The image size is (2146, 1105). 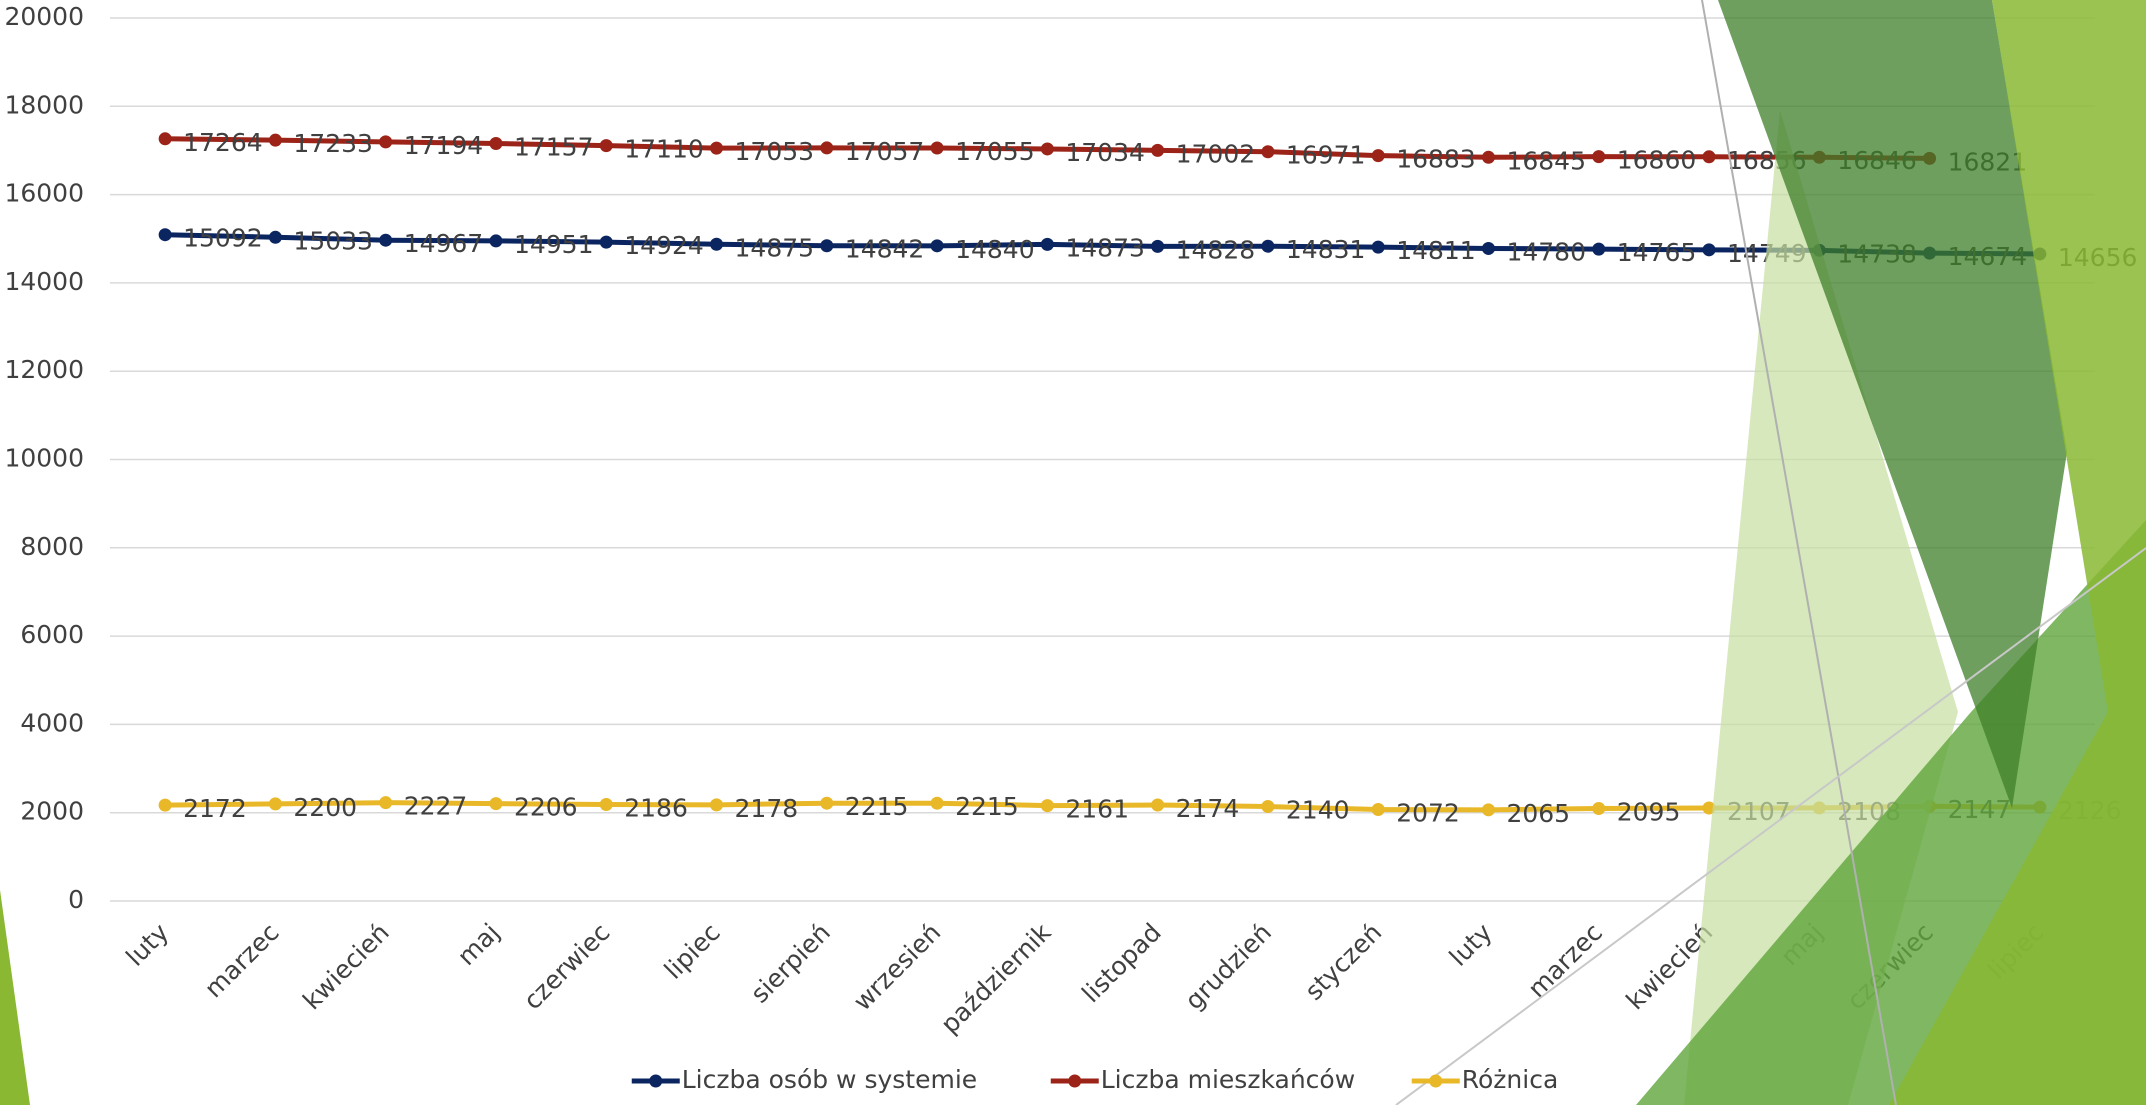 I want to click on data-label: 2172, so click(x=215, y=808).